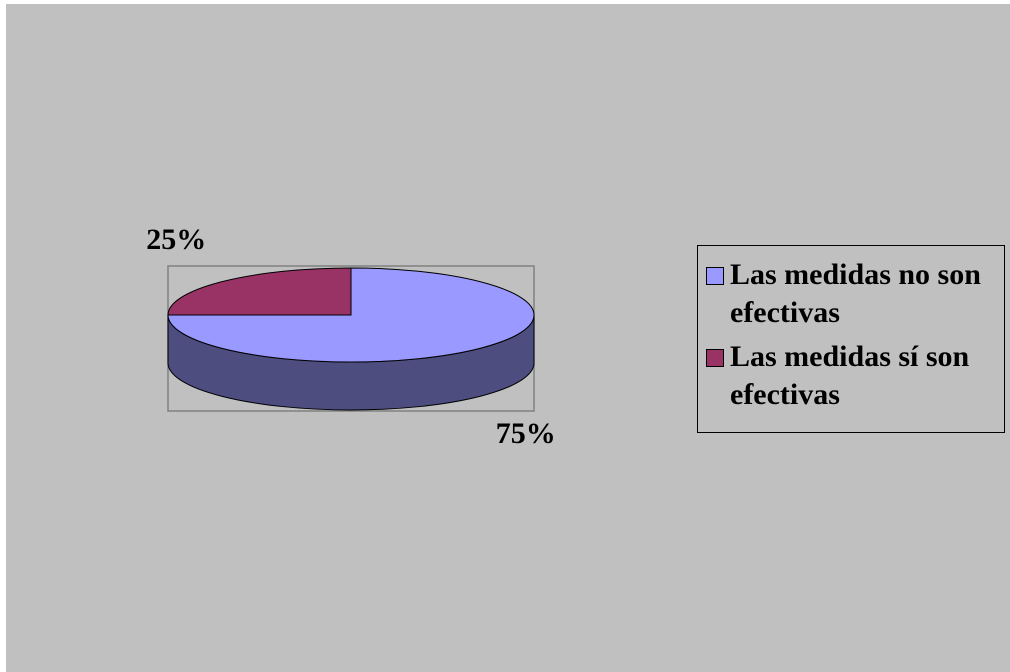 The width and height of the screenshot is (1010, 672). Describe the element at coordinates (855, 293) in the screenshot. I see `legend-label: Las medidas no son efectivas` at that location.